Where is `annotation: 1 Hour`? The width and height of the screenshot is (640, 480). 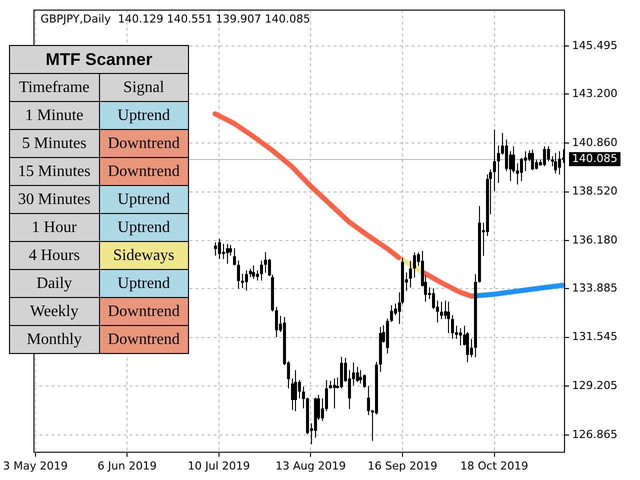 annotation: 1 Hour is located at coordinates (54, 228).